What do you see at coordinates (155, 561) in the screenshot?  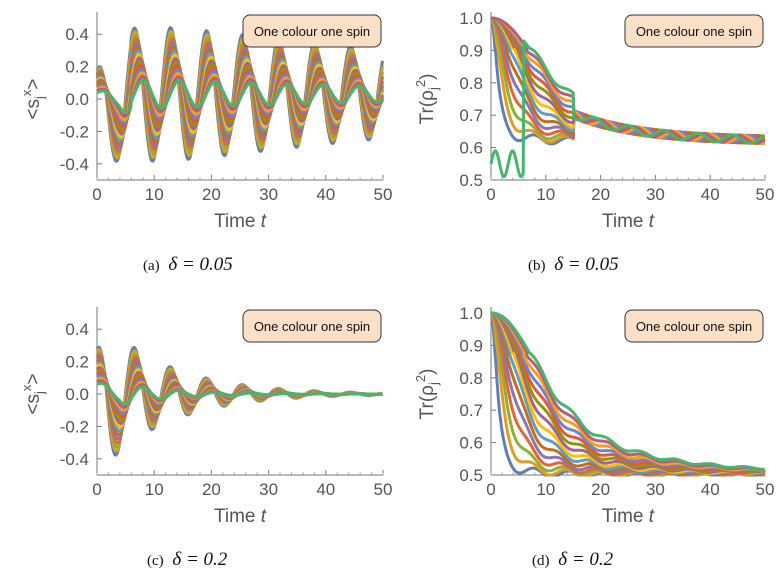 I see `caption-c-label: (c)` at bounding box center [155, 561].